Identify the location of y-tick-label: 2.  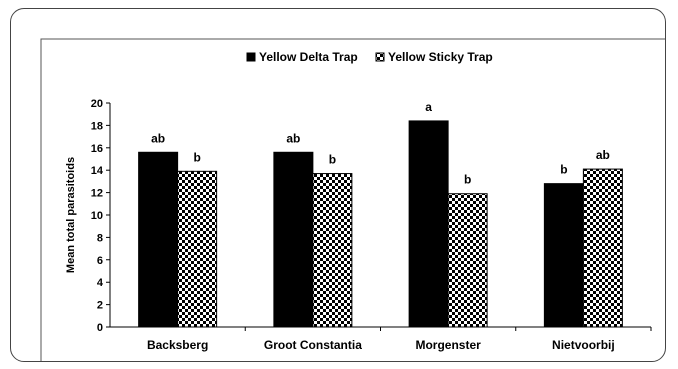
(100, 306).